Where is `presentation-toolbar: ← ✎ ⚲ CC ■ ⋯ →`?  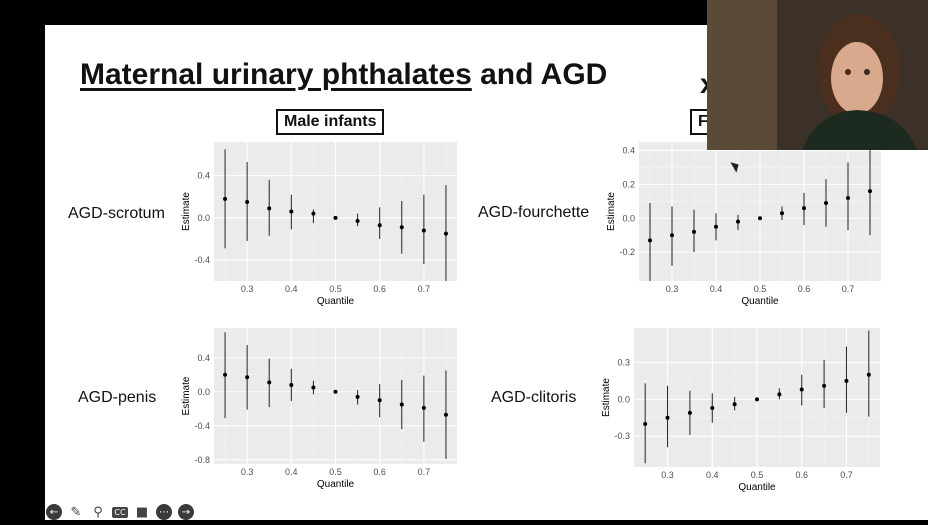
presentation-toolbar: ← ✎ ⚲ CC ■ ⋯ → is located at coordinates (120, 512).